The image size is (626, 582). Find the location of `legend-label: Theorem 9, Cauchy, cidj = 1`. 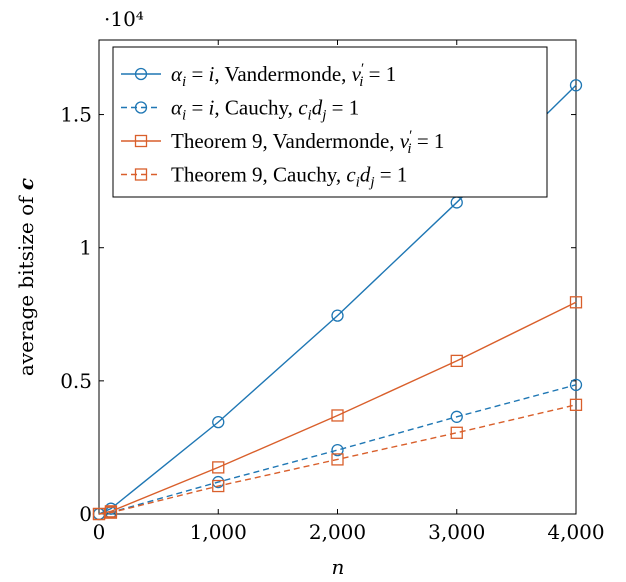

legend-label: Theorem 9, Cauchy, cidj = 1 is located at coordinates (289, 177).